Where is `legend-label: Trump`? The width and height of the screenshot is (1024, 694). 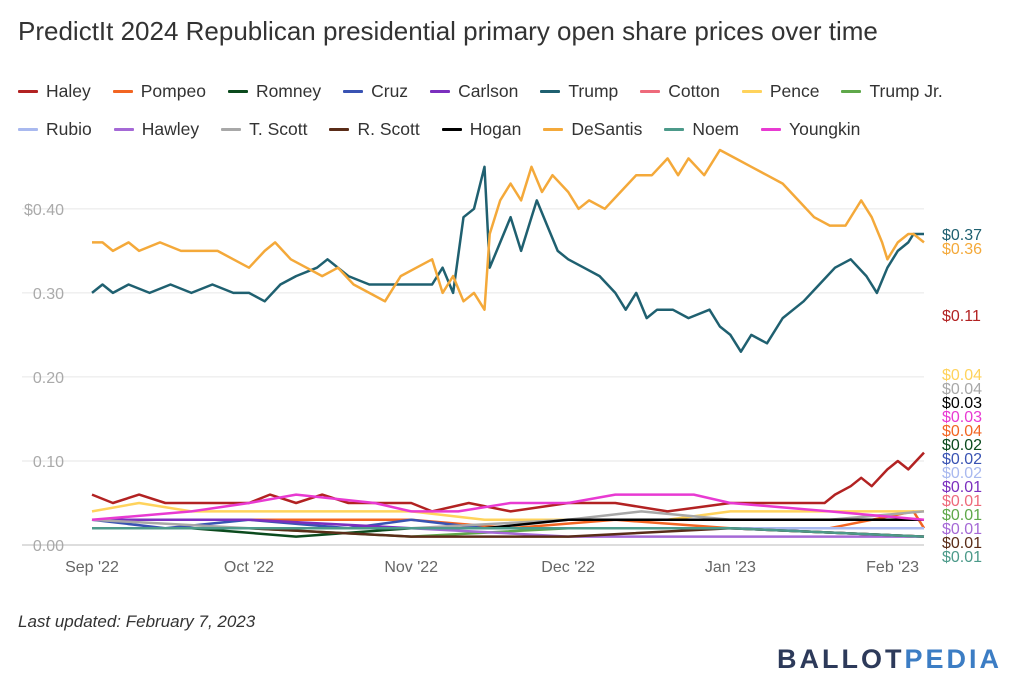
legend-label: Trump is located at coordinates (593, 90).